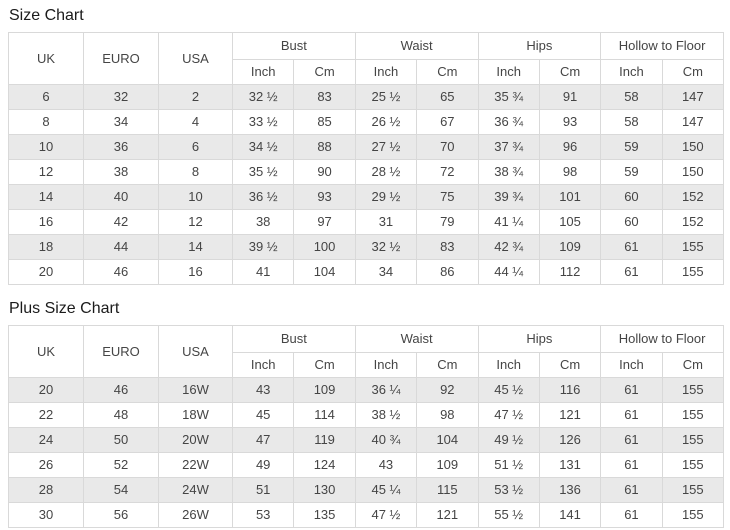 This screenshot has height=530, width=730. What do you see at coordinates (324, 97) in the screenshot?
I see `table-cell: 83` at bounding box center [324, 97].